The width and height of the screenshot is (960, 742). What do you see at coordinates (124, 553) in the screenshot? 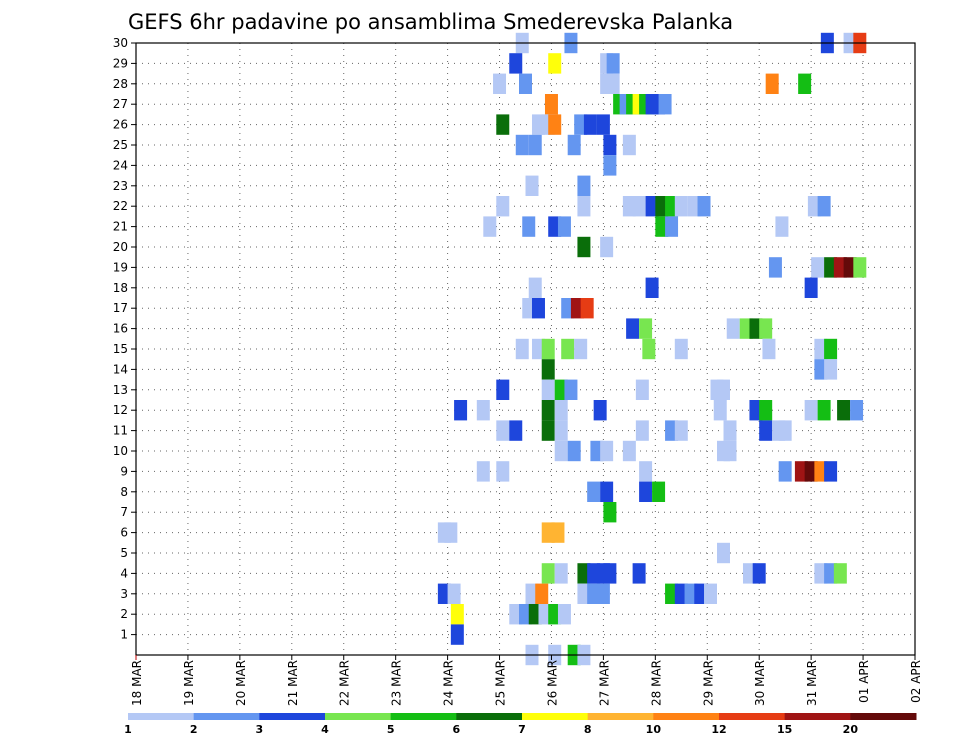
I see `y-tick-label: 5` at bounding box center [124, 553].